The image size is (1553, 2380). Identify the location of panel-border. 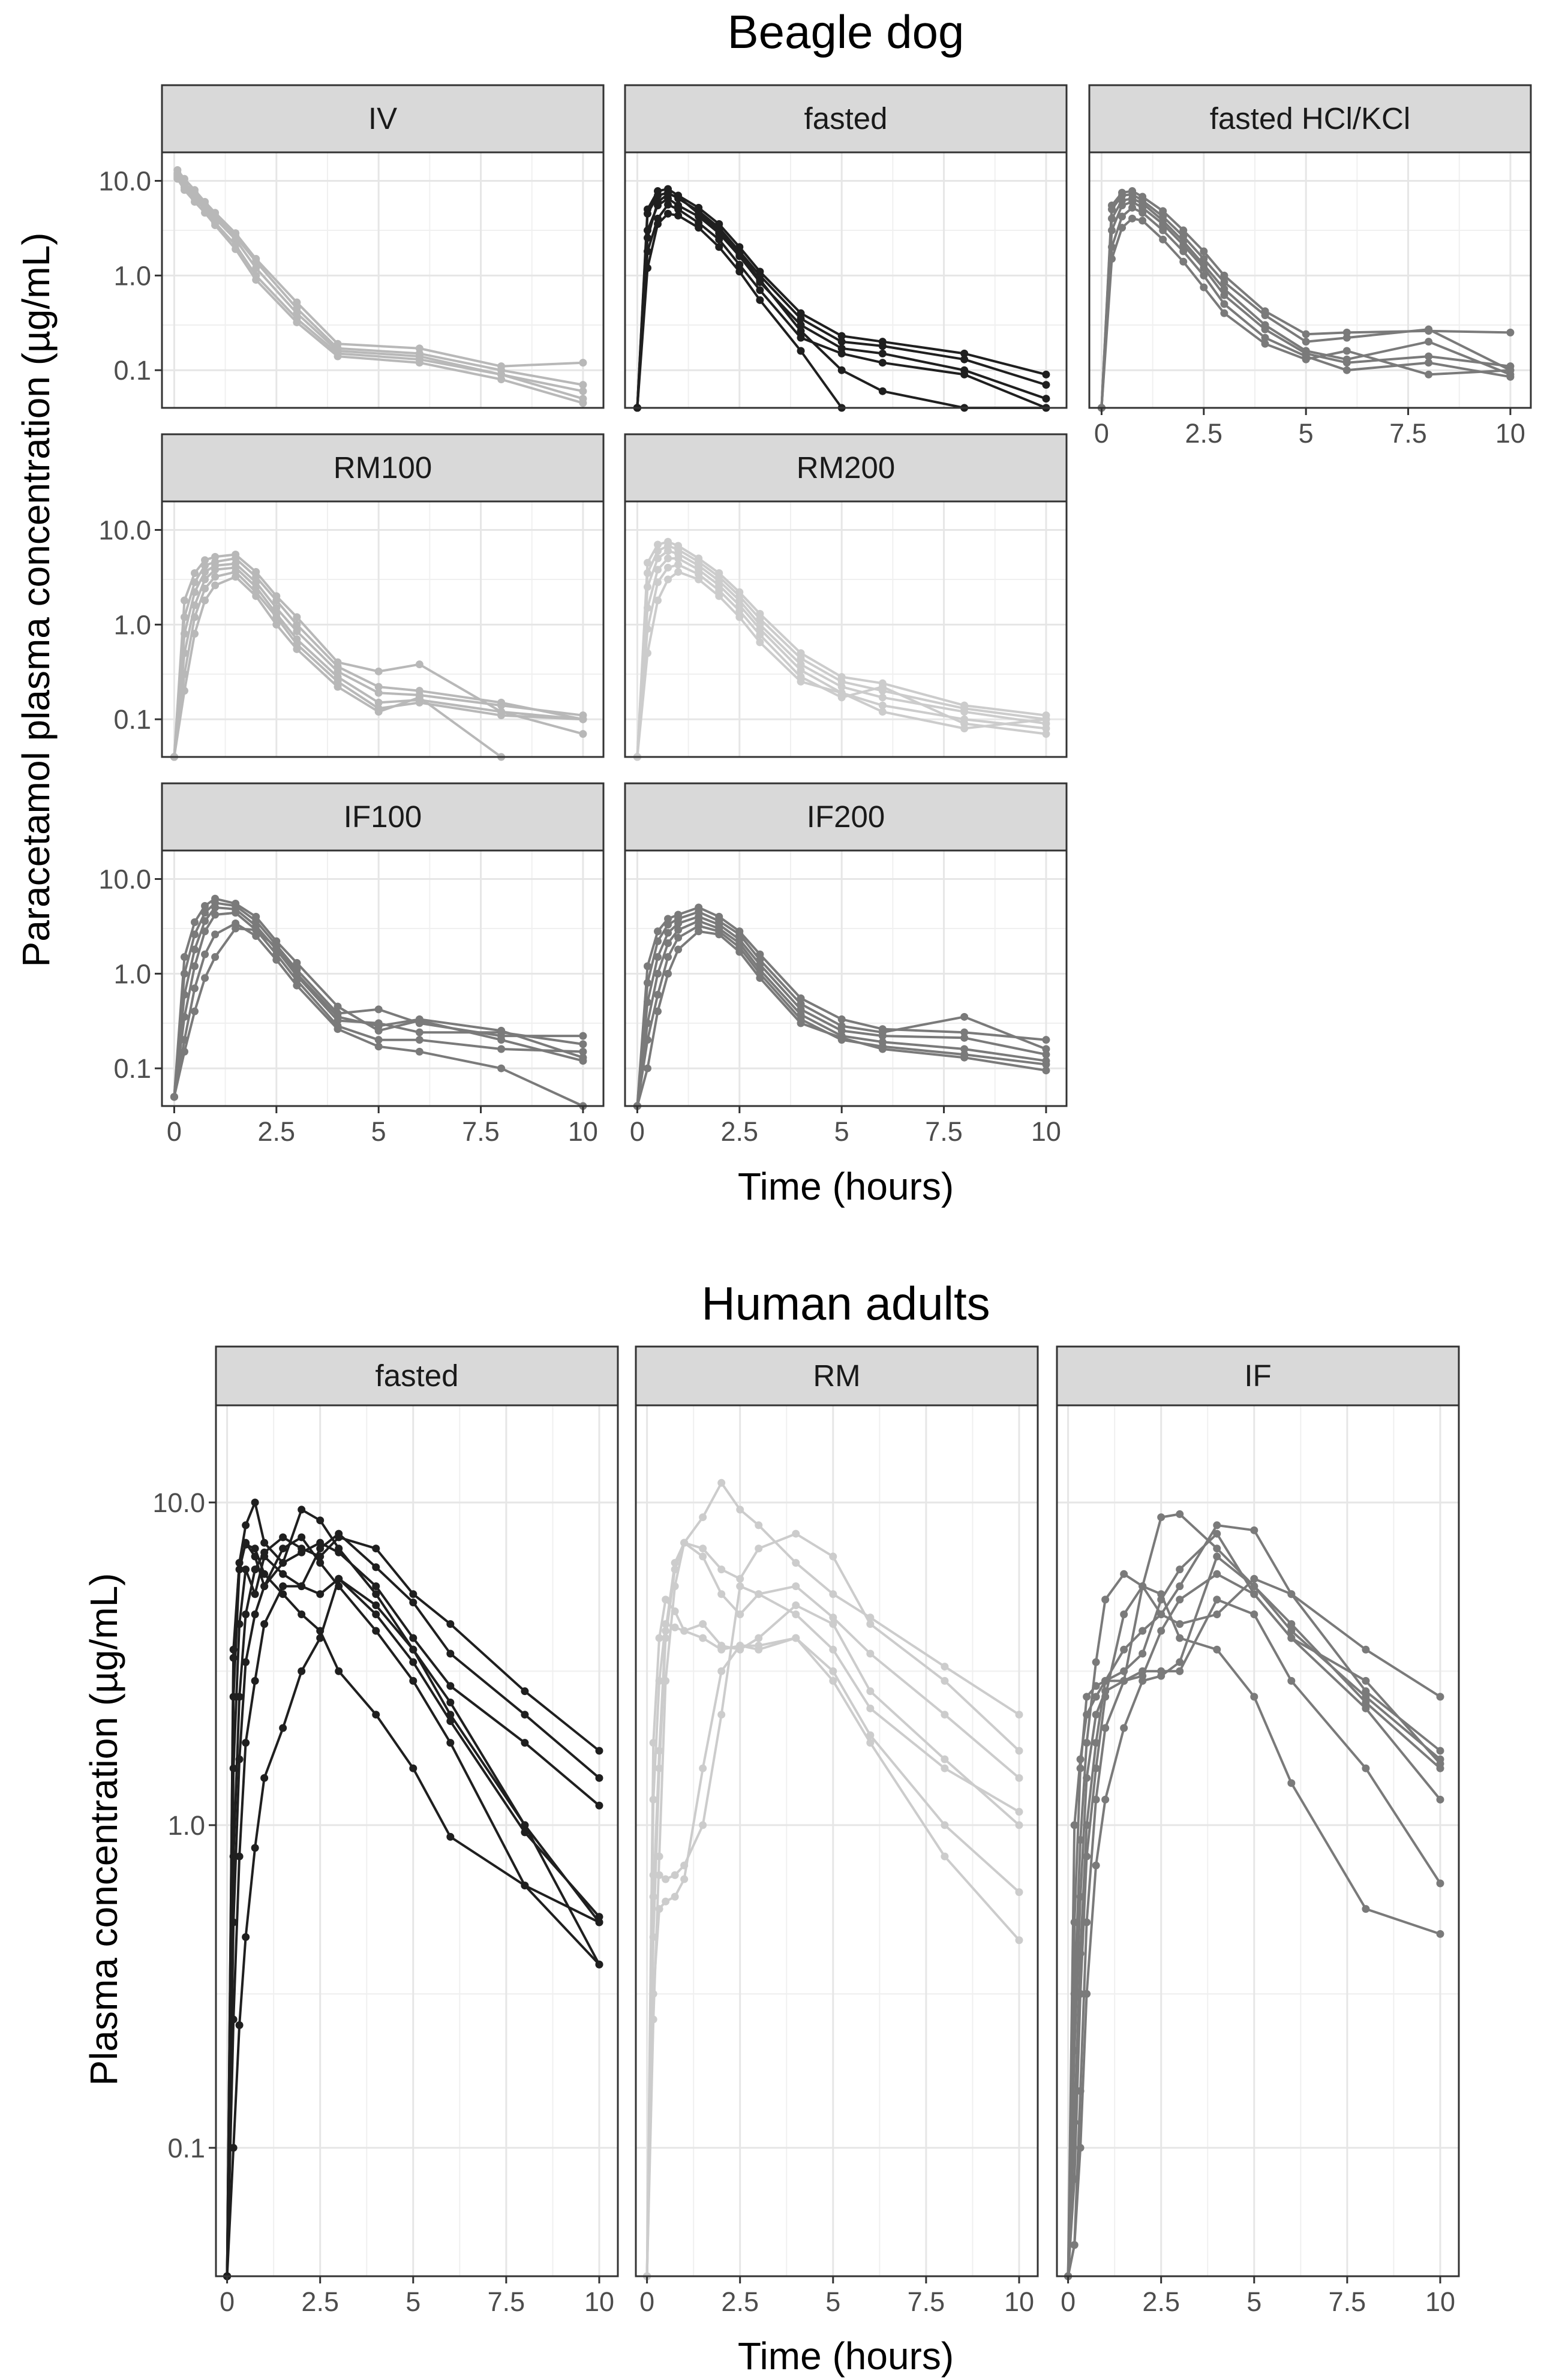
(1258, 1841).